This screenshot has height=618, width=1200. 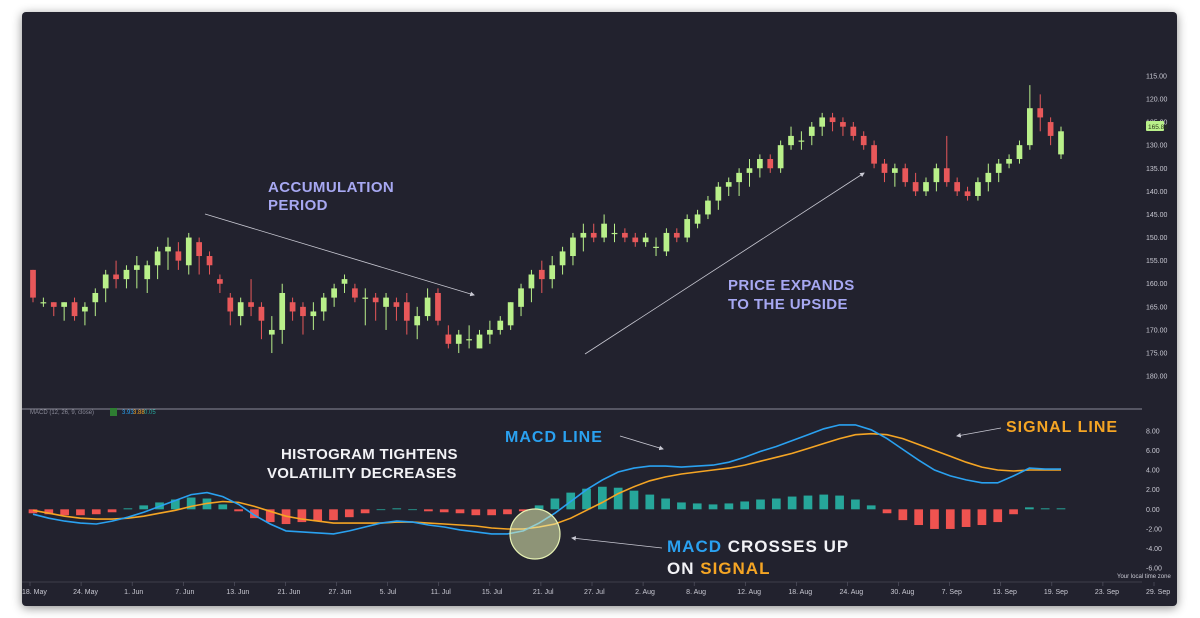 What do you see at coordinates (952, 592) in the screenshot?
I see `x-axis-tick-label: 7. Sep` at bounding box center [952, 592].